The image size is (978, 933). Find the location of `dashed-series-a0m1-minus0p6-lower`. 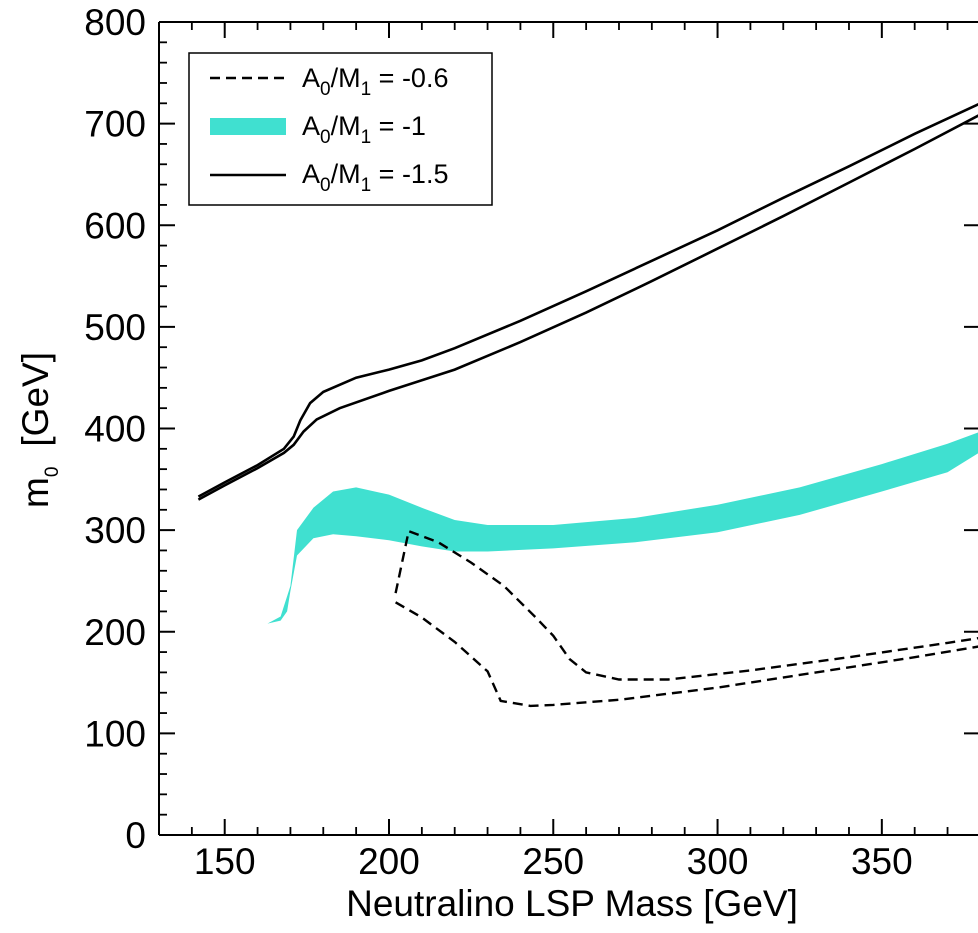

dashed-series-a0m1-minus0p6-lower is located at coordinates (686, 654).